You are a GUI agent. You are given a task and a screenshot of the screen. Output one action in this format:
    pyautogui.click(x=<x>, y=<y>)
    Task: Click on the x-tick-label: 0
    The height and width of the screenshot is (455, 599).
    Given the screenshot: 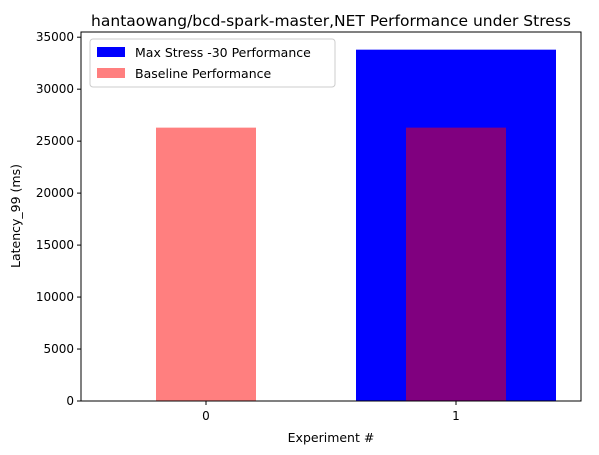 What is the action you would take?
    pyautogui.click(x=206, y=416)
    